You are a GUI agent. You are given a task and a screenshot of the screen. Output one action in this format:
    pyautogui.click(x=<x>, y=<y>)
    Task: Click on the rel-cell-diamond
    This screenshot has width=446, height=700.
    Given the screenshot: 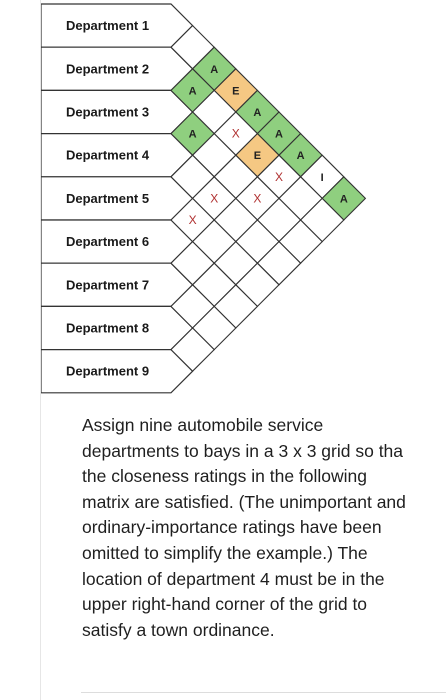 What is the action you would take?
    pyautogui.click(x=192, y=349)
    